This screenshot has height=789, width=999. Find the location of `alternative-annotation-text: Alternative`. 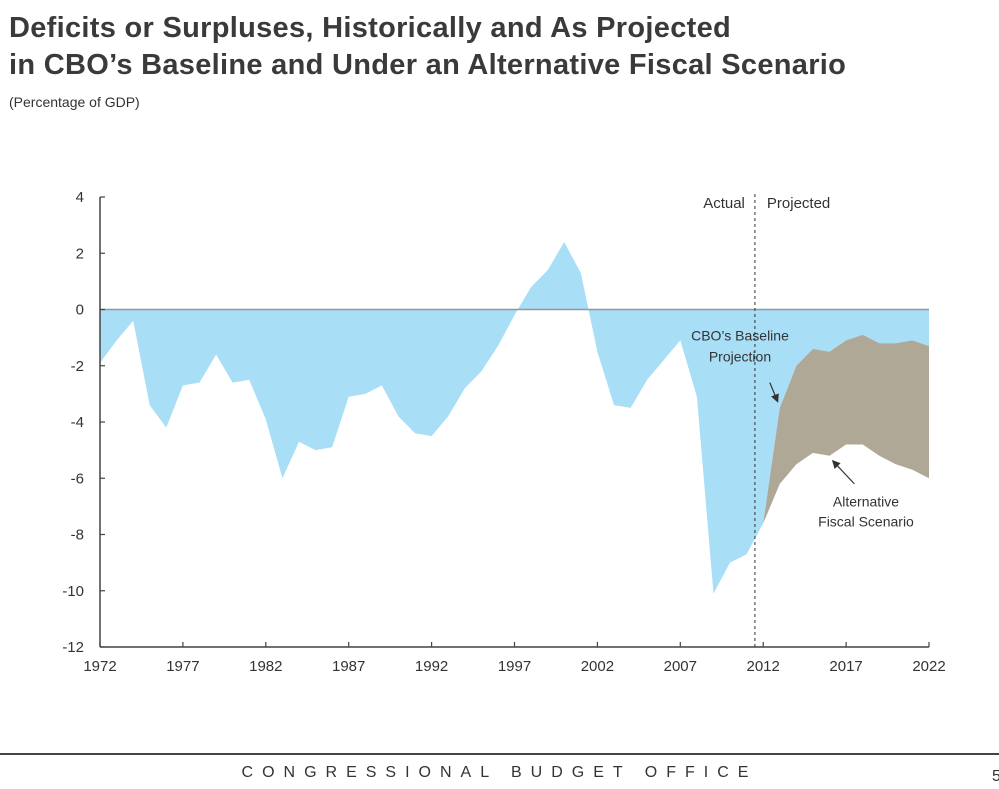

alternative-annotation-text: Alternative is located at coordinates (866, 501).